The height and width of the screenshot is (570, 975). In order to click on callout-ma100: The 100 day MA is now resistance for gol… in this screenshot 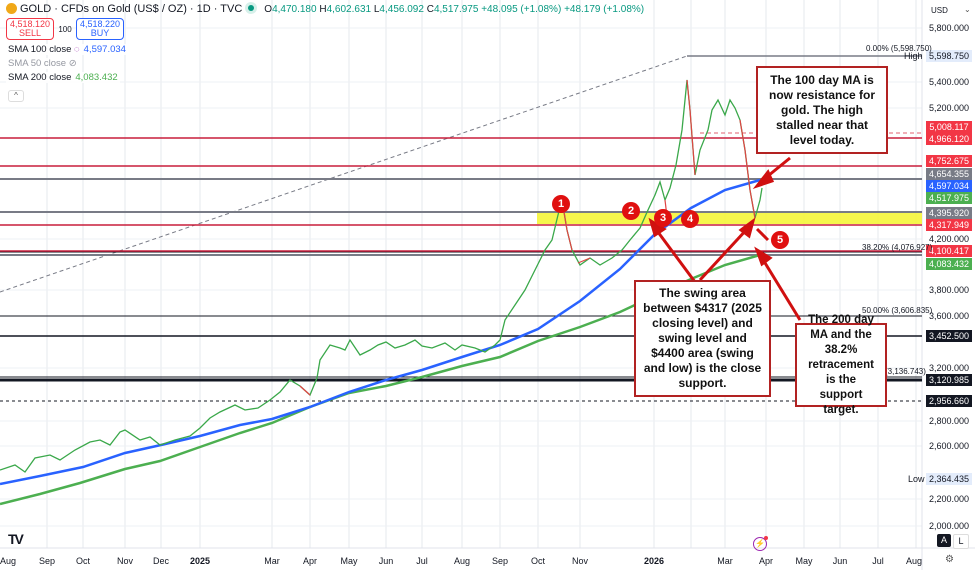, I will do `click(822, 110)`.